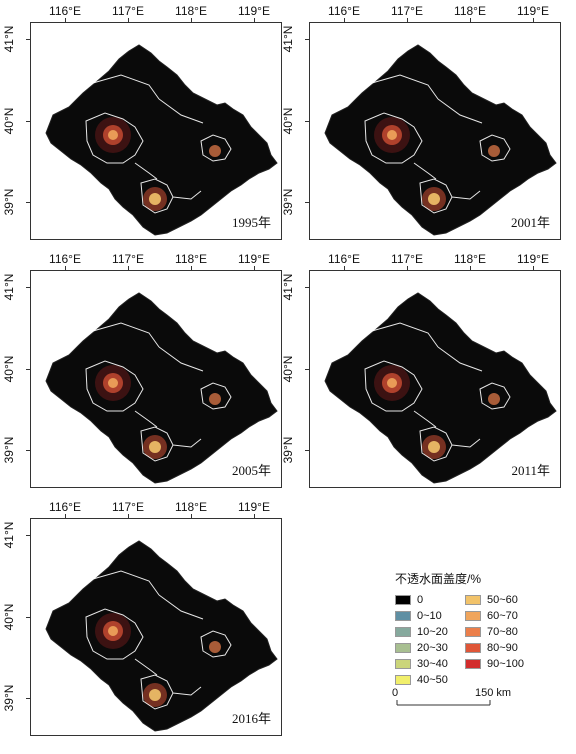 The width and height of the screenshot is (576, 754). What do you see at coordinates (251, 470) in the screenshot?
I see `year-label: 2005年` at bounding box center [251, 470].